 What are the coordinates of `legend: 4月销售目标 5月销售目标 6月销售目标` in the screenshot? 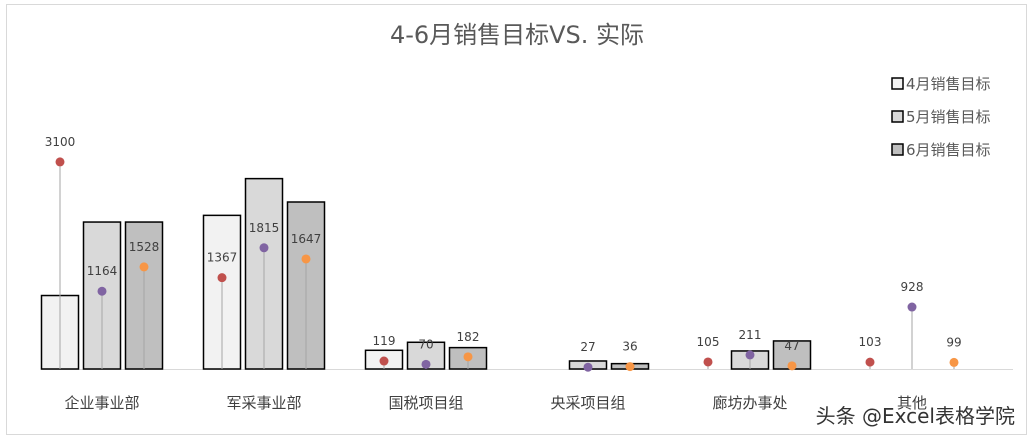 It's located at (941, 117).